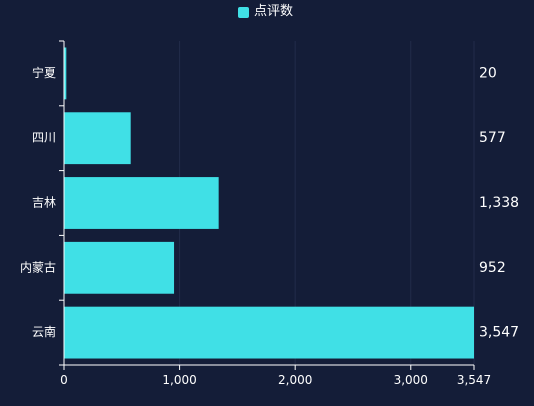 The width and height of the screenshot is (534, 406). I want to click on value-label-3: 952, so click(492, 268).